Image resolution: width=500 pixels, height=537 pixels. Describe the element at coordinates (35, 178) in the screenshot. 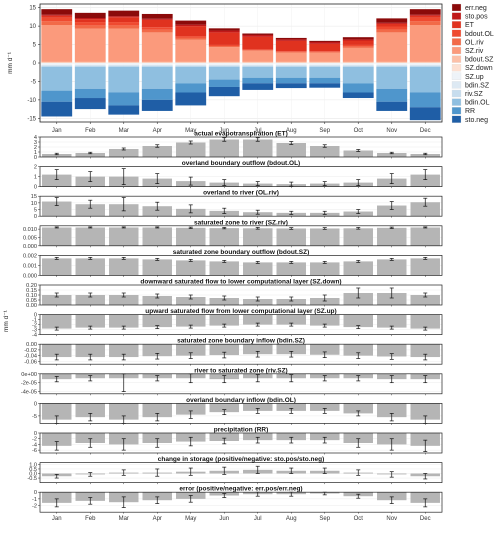

I see `y-tick-label: 1` at that location.